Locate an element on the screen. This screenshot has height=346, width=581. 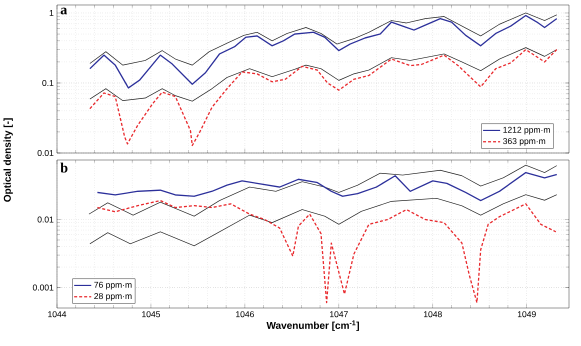
y-tick-label: 0.1 is located at coordinates (48, 83).